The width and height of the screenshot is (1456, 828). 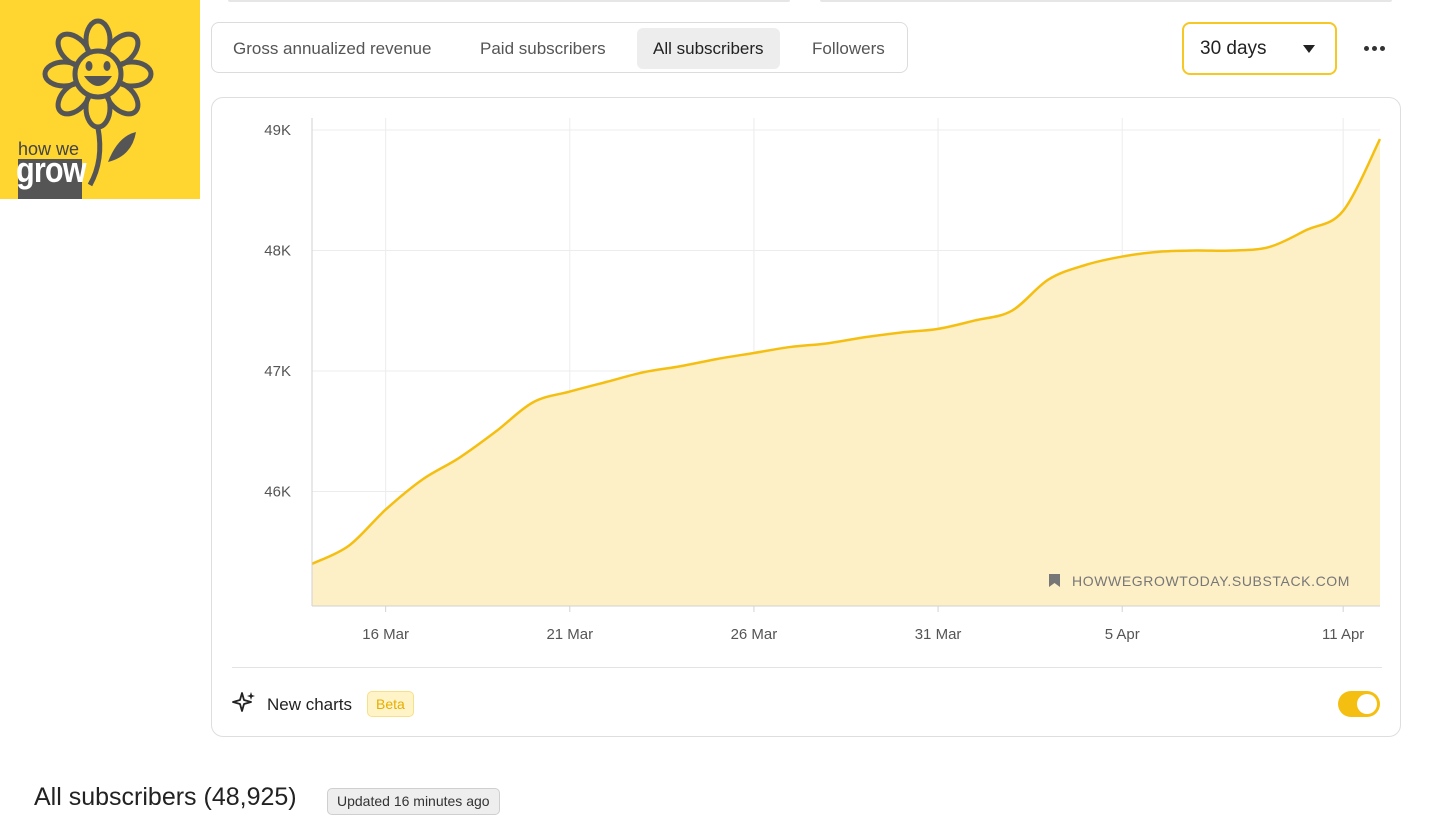 What do you see at coordinates (277, 311) in the screenshot?
I see `chart-y-tick-labels: 46K 47K 48K 49K` at bounding box center [277, 311].